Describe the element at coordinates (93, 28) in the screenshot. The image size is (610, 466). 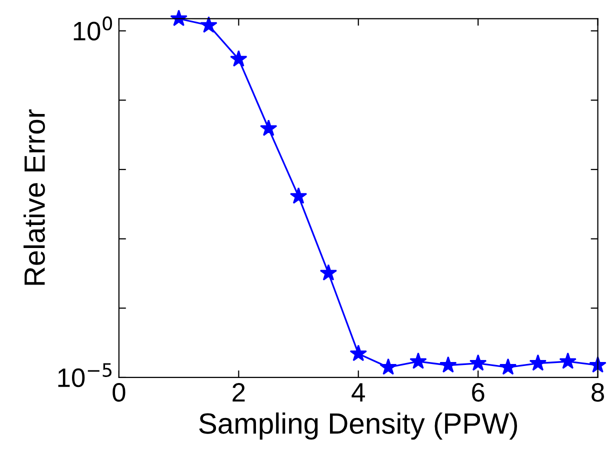
I see `y-tick-label: 10$^{0}$` at that location.